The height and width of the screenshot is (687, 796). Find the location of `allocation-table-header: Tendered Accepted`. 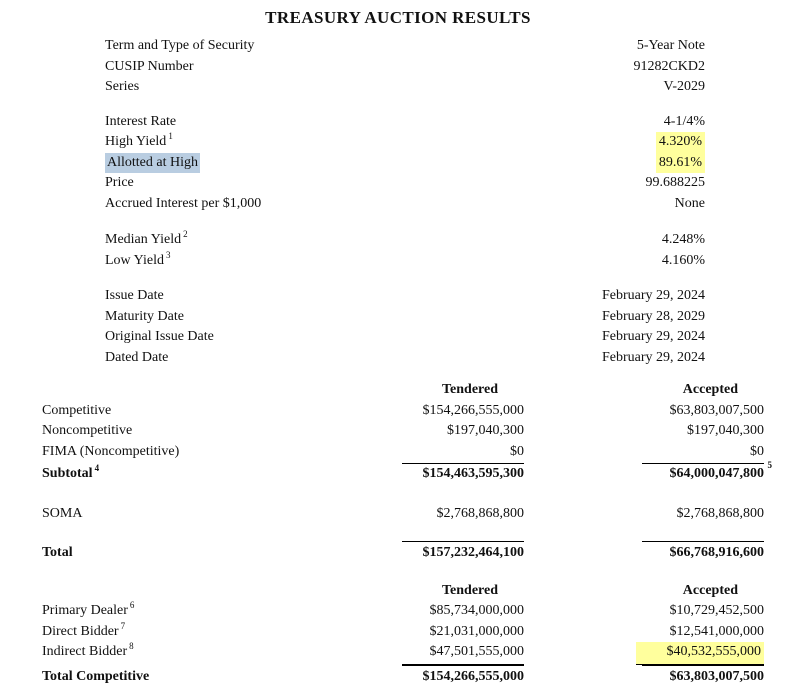

allocation-table-header: Tendered Accepted is located at coordinates (403, 390).